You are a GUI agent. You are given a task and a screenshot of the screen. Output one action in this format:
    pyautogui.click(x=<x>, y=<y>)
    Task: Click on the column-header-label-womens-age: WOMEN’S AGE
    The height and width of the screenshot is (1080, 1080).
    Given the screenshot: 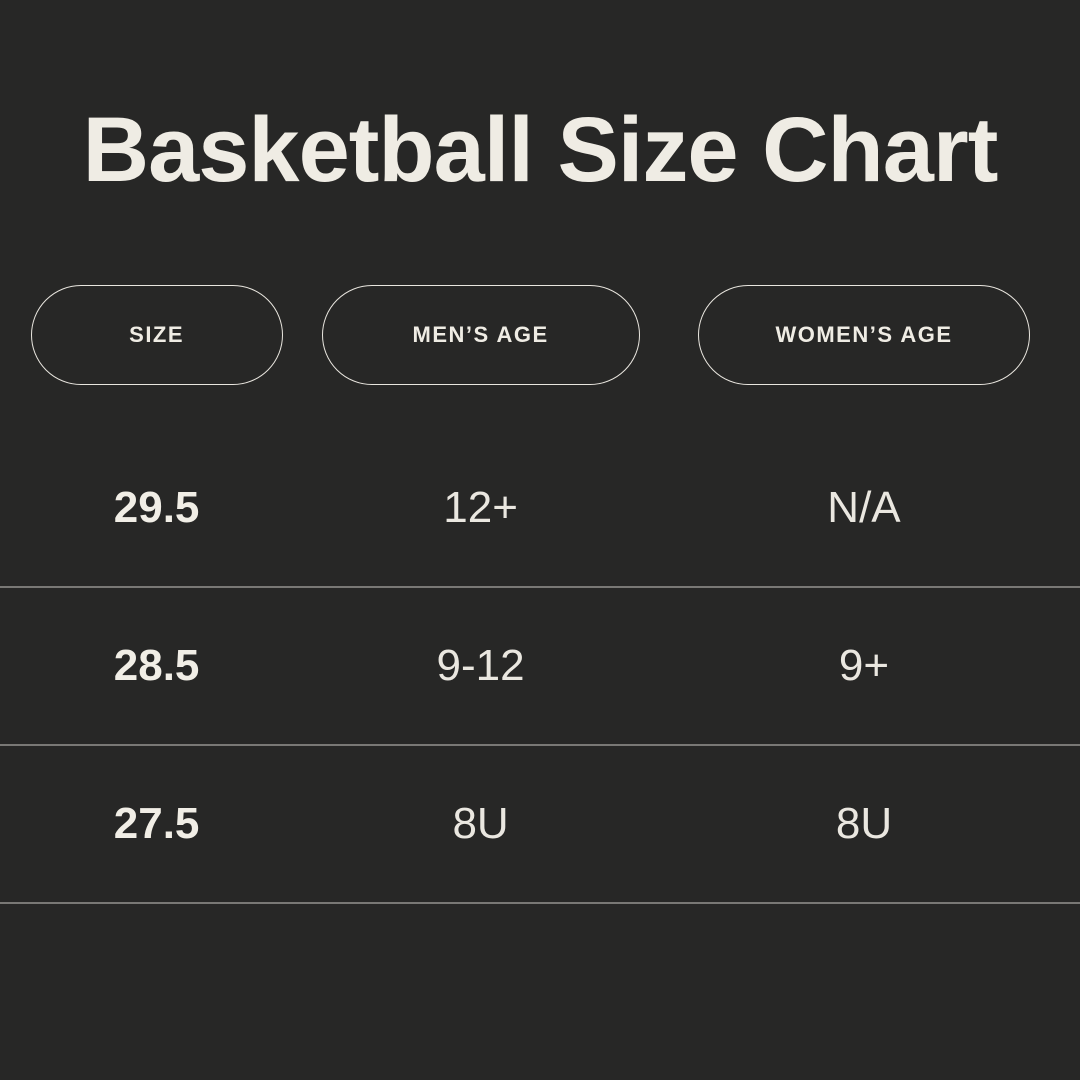 What is the action you would take?
    pyautogui.click(x=864, y=334)
    